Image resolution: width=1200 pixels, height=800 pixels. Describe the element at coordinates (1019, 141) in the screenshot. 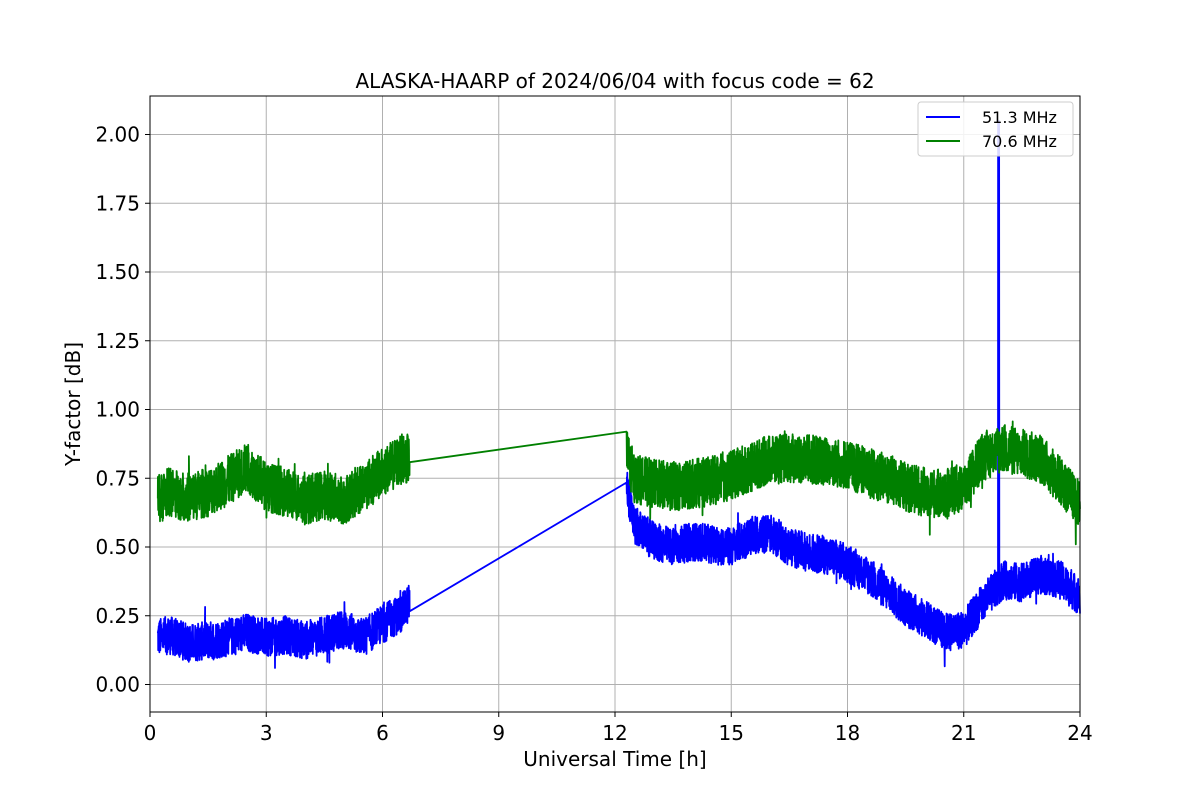

I see `legend-label-70-6-mhz: 70.6 MHz` at that location.